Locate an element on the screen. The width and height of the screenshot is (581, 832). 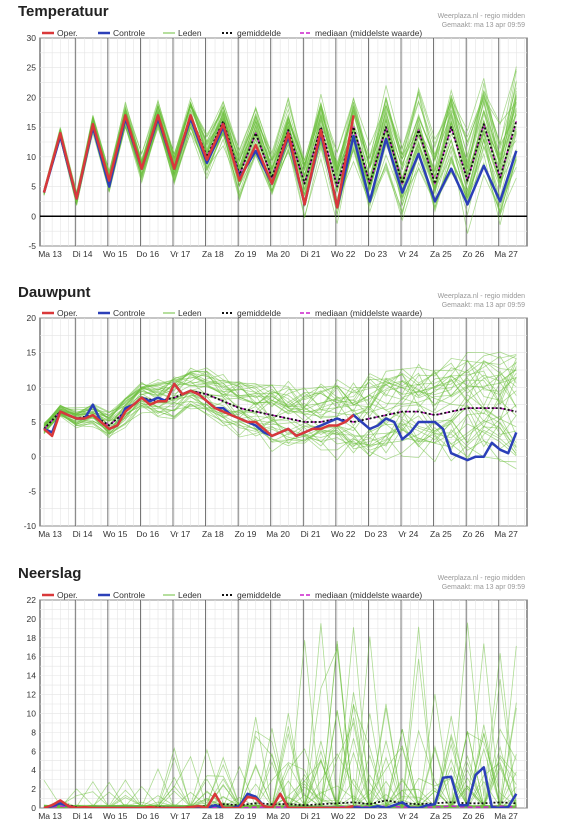
chart-title-neerslag: Neerslag is located at coordinates (50, 573).